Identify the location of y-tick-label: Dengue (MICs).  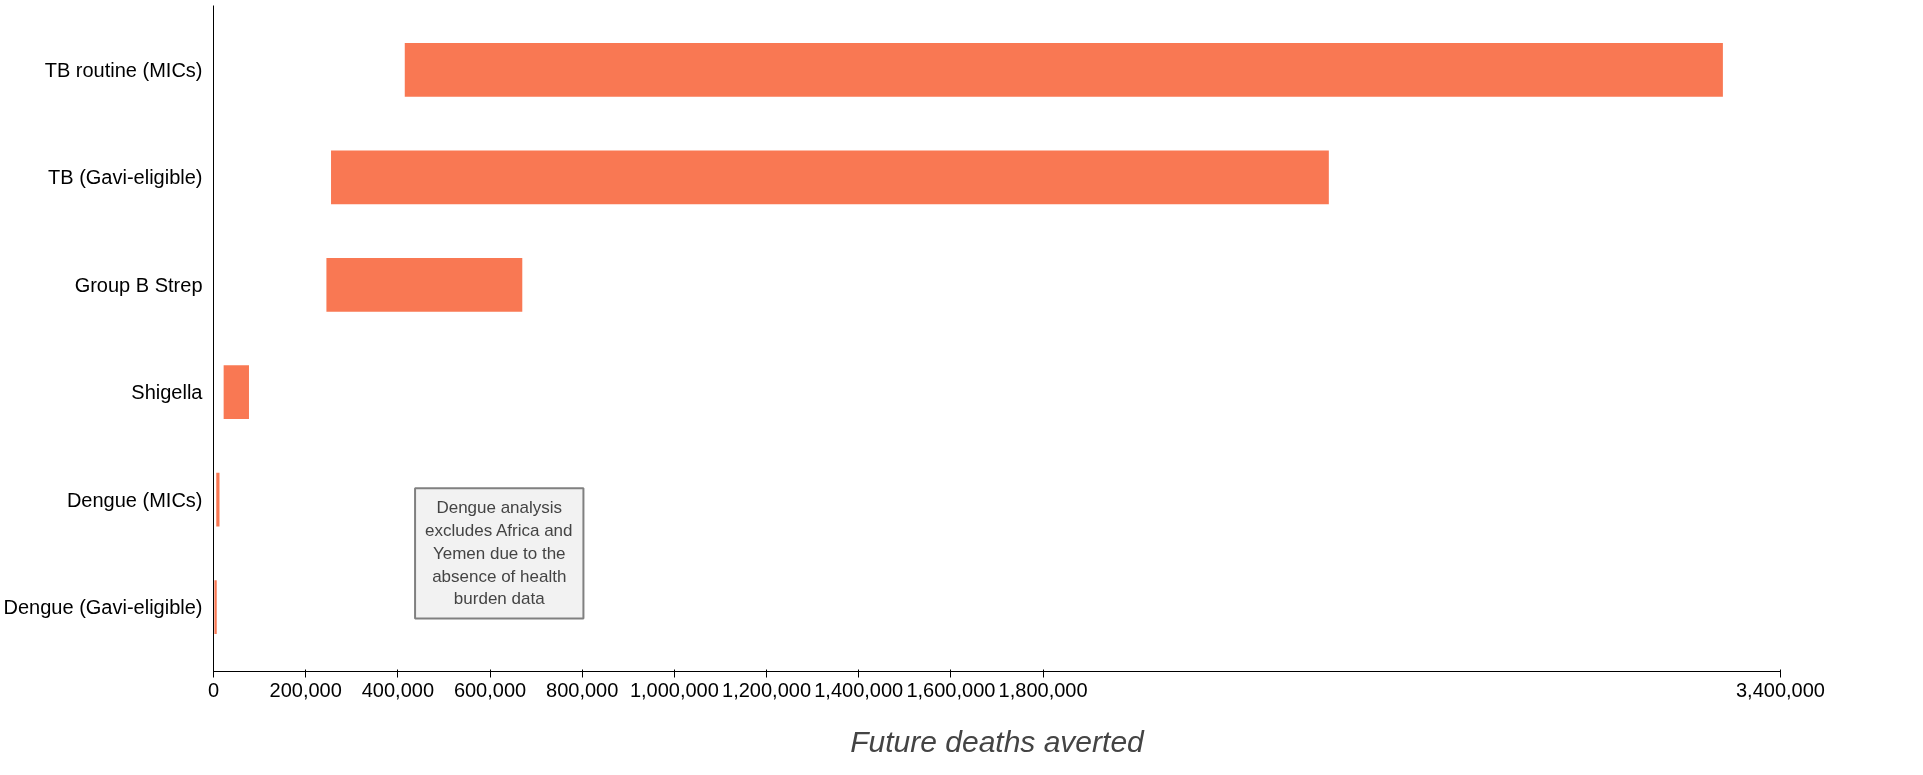
(134, 499).